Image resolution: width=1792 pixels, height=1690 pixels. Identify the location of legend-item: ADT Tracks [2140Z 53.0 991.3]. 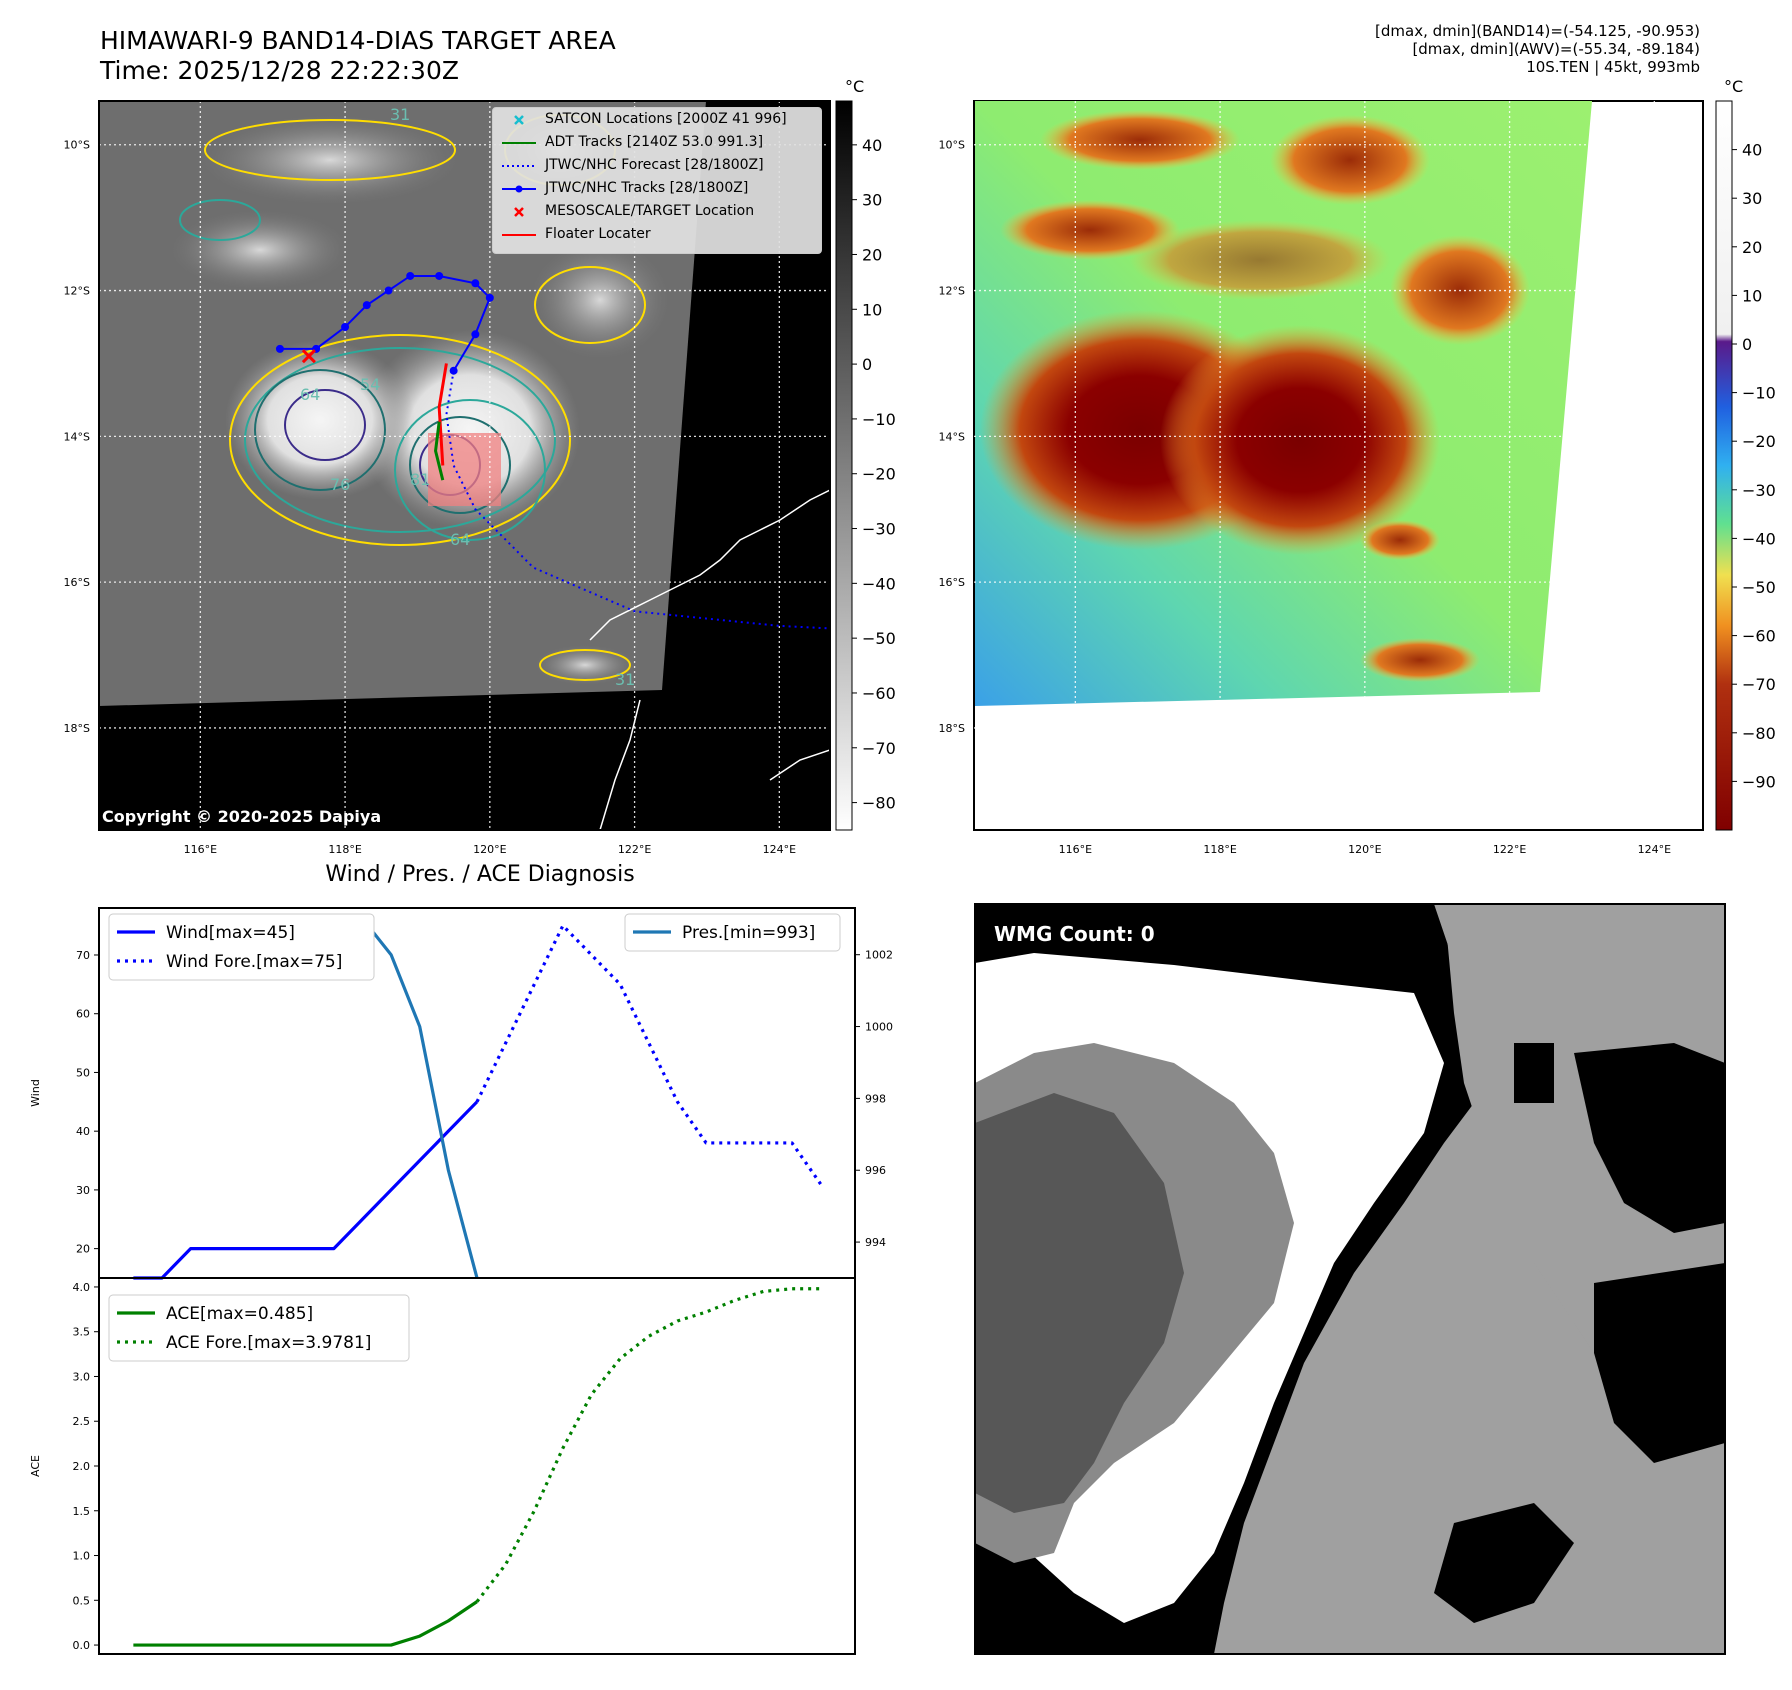
(657, 142).